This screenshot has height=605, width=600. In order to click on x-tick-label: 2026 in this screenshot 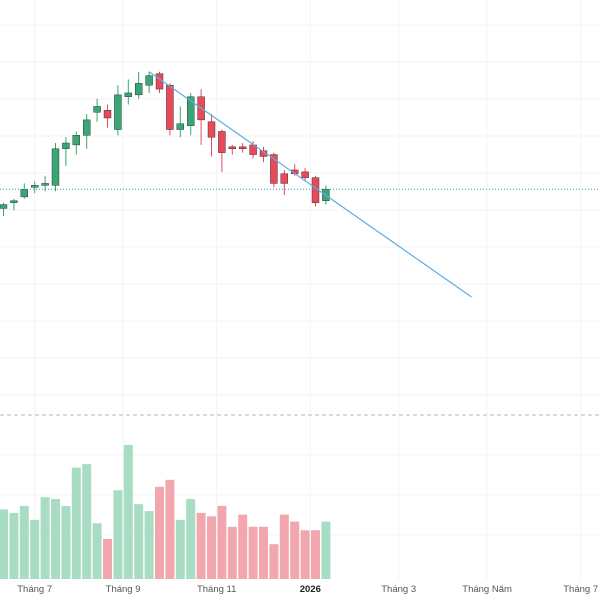, I will do `click(310, 589)`.